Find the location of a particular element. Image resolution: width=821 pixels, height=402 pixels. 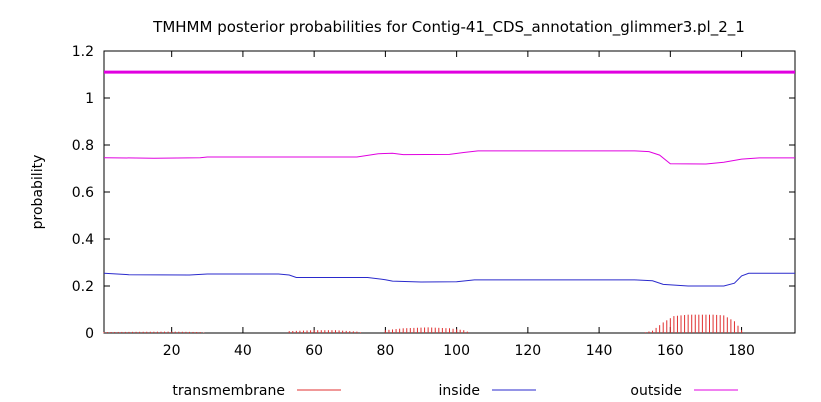

x-tick-label: 100 is located at coordinates (456, 351).